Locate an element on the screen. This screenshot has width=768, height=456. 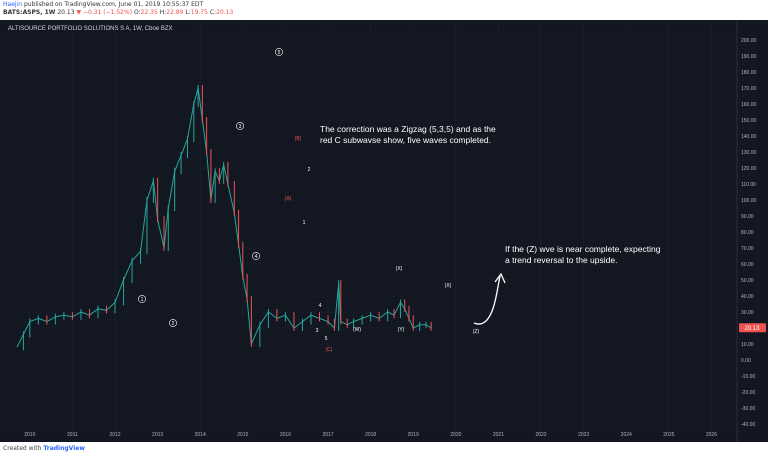
open-value: 22.35 is located at coordinates (149, 12).